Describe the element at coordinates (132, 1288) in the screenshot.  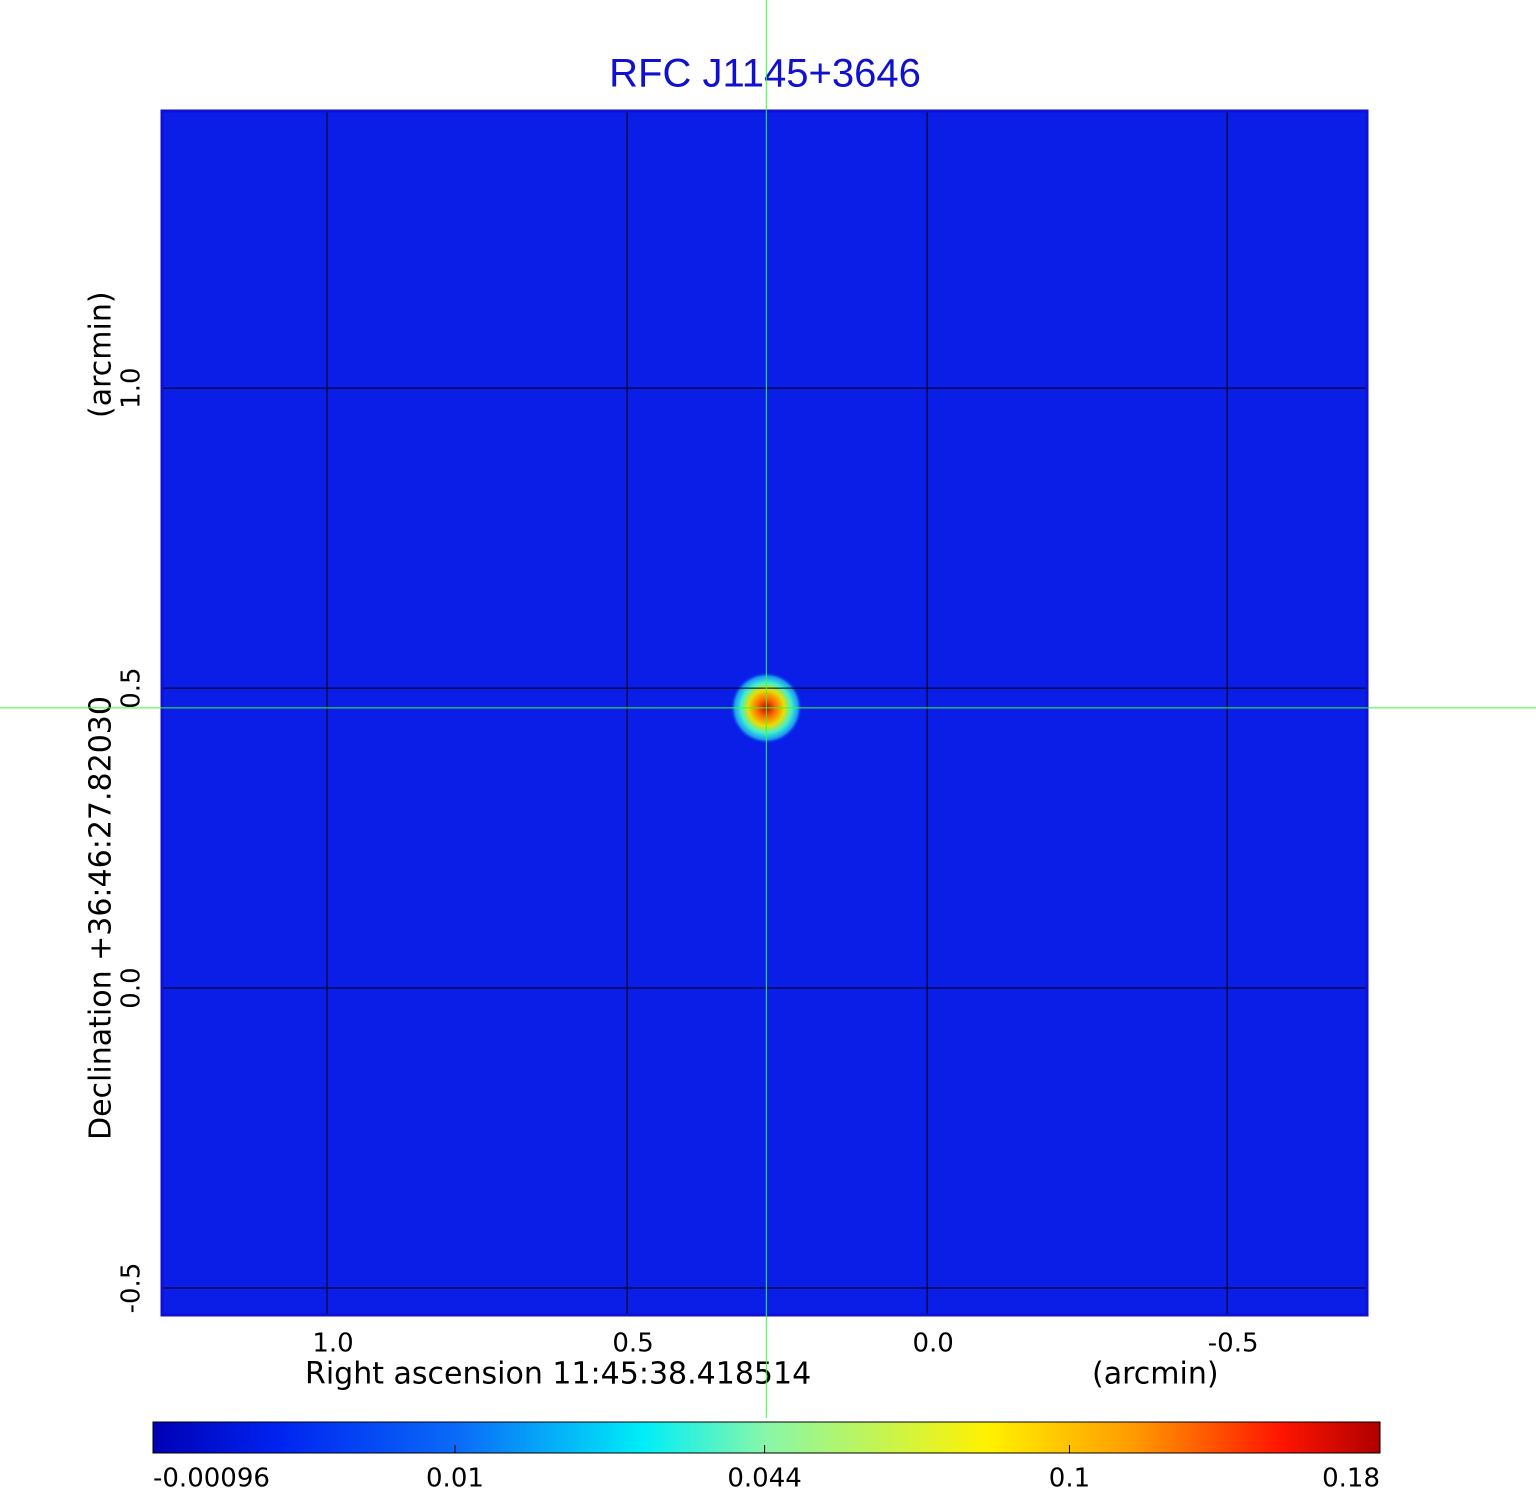
I see `y-tick-label: -0.5` at that location.